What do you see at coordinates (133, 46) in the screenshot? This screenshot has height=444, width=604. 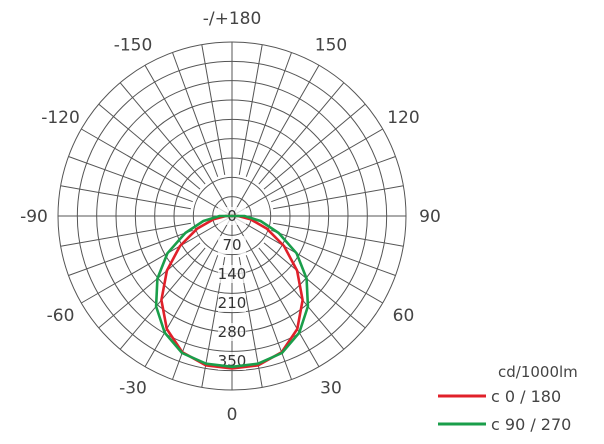 I see `angle-label: -150` at bounding box center [133, 46].